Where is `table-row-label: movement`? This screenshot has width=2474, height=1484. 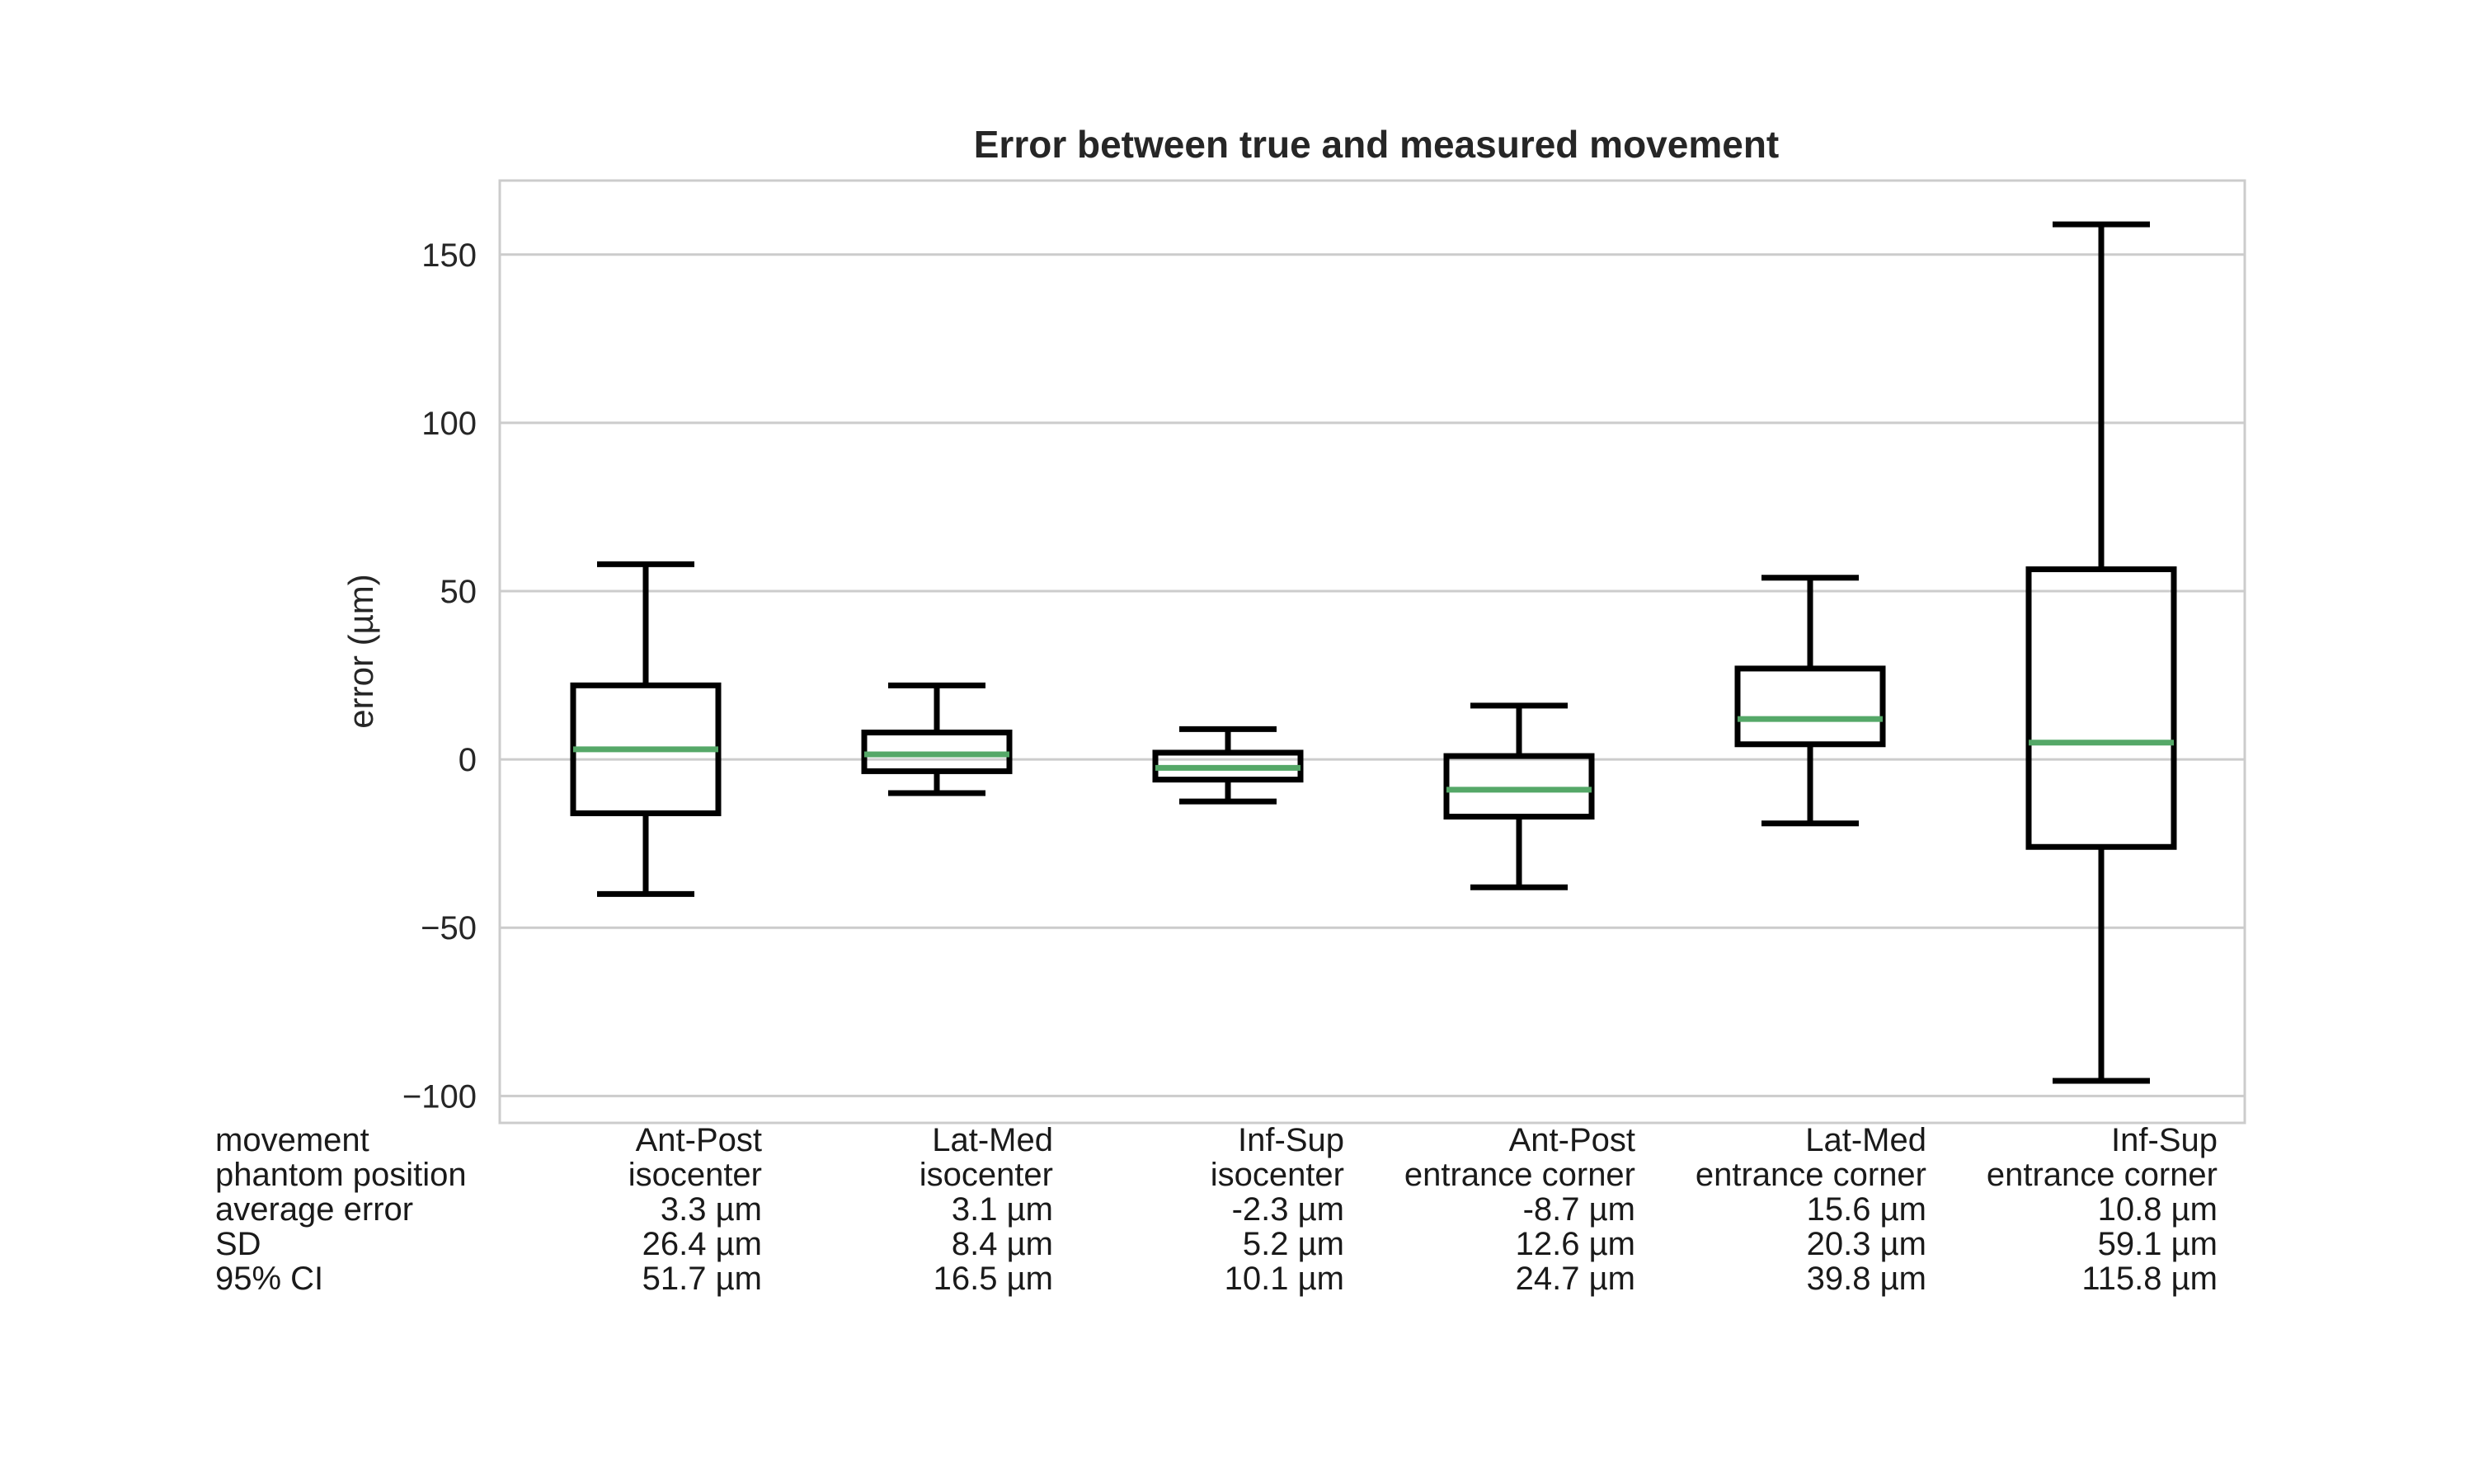 table-row-label: movement is located at coordinates (292, 1140).